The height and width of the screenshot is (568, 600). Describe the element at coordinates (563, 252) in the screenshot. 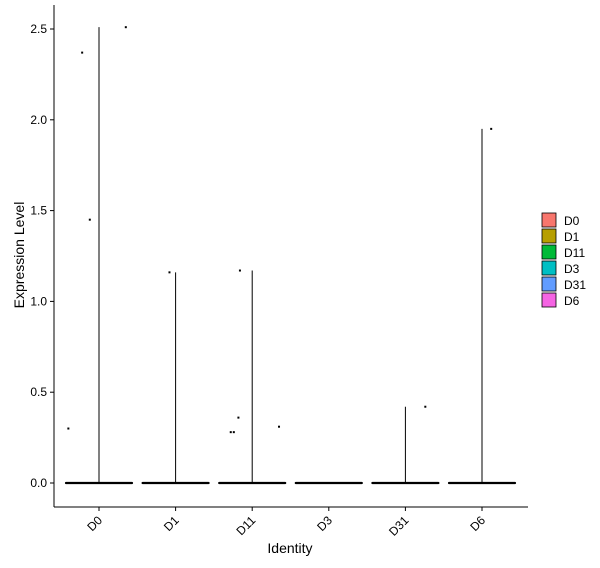

I see `legend-item: D11` at that location.